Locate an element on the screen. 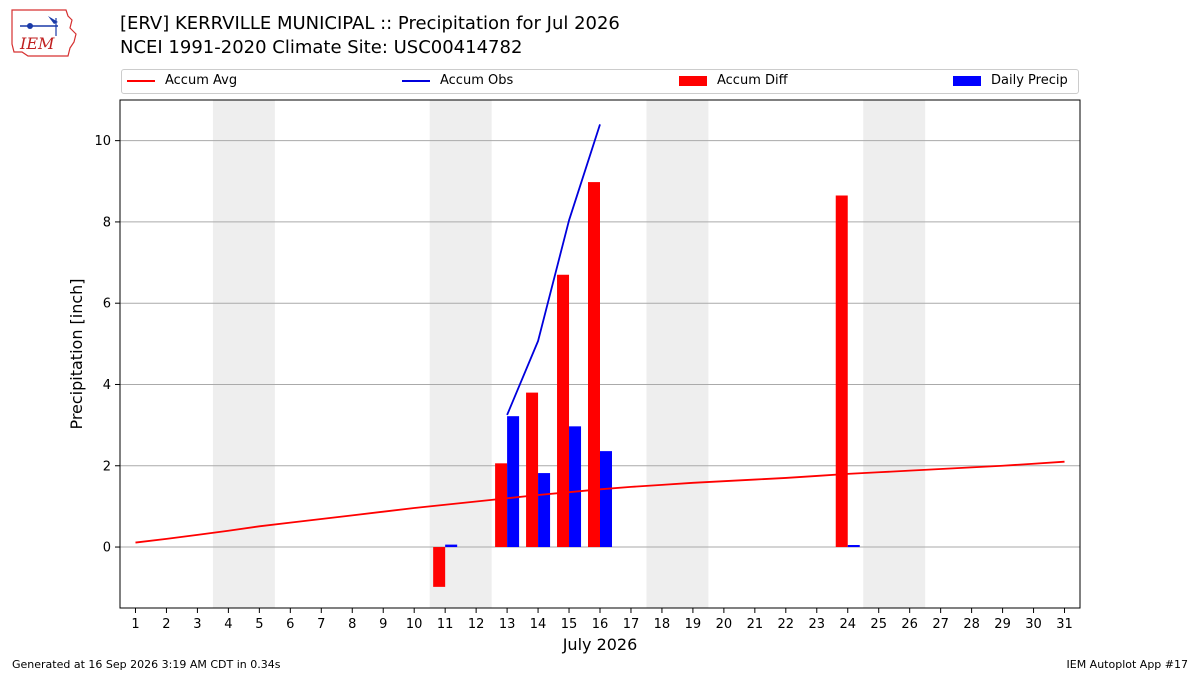 This screenshot has height=675, width=1200. x-tick-label-20: 20 is located at coordinates (724, 624).